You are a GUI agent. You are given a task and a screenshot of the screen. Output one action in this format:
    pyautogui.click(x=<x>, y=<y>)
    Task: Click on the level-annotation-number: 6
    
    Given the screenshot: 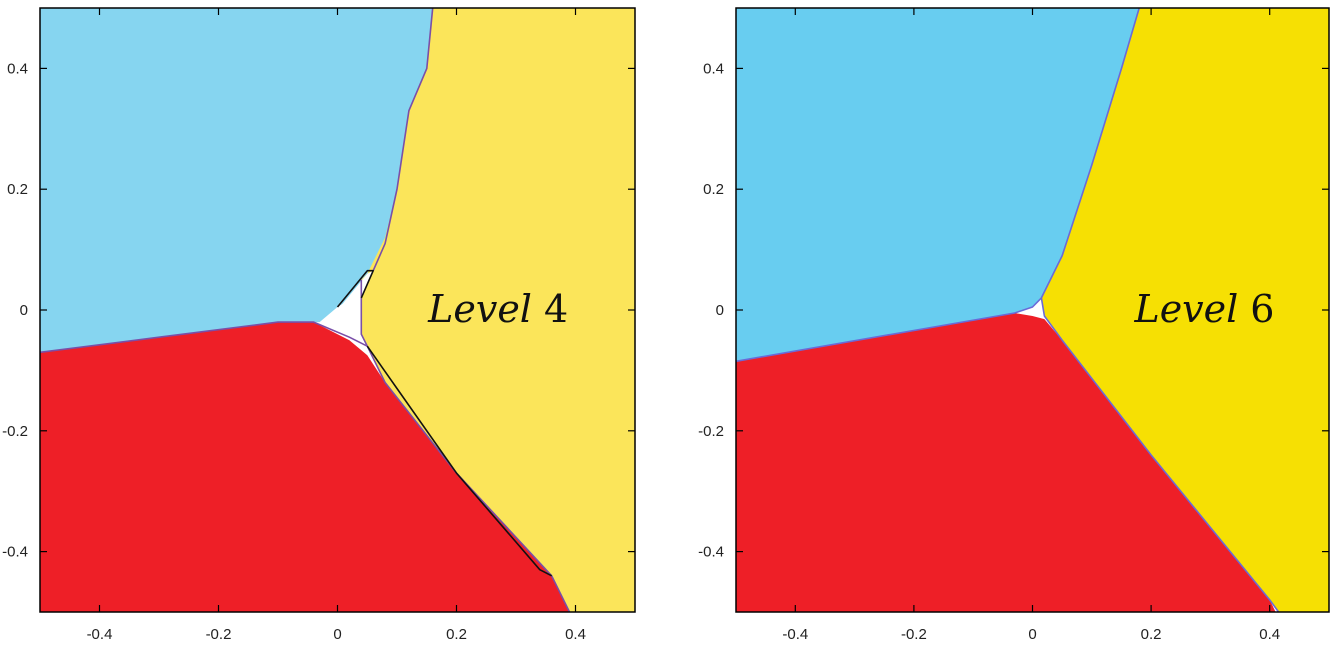 What is the action you would take?
    pyautogui.click(x=1262, y=309)
    